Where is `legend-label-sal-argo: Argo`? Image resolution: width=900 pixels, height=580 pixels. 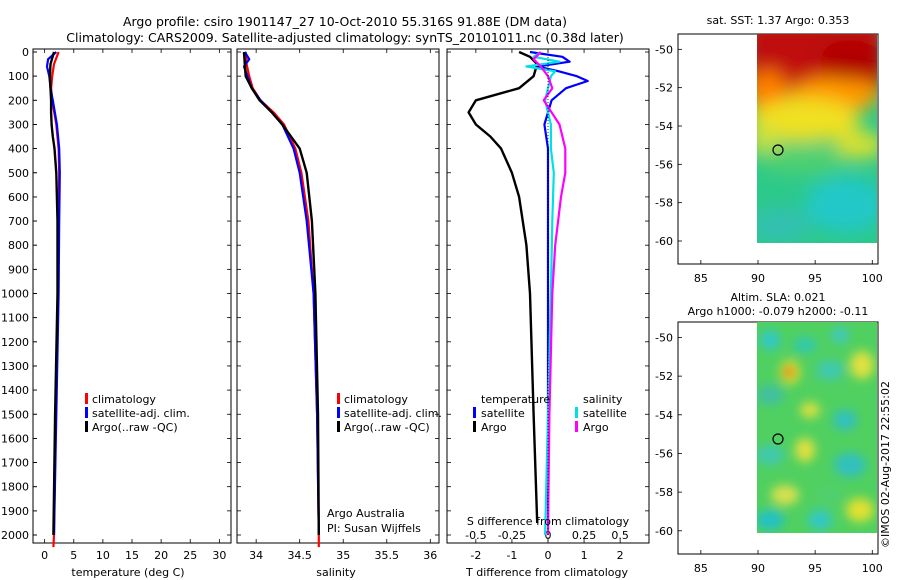
legend-label-sal-argo: Argo is located at coordinates (596, 427).